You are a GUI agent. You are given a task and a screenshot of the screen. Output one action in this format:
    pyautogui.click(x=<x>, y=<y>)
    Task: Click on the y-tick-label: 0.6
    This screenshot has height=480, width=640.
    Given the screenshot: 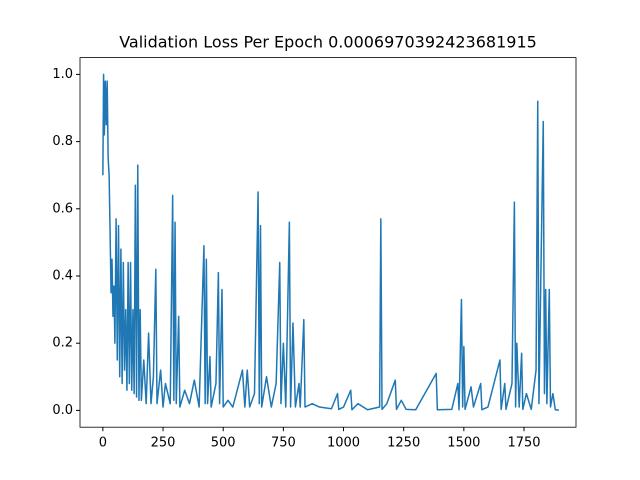 What is the action you would take?
    pyautogui.click(x=62, y=208)
    